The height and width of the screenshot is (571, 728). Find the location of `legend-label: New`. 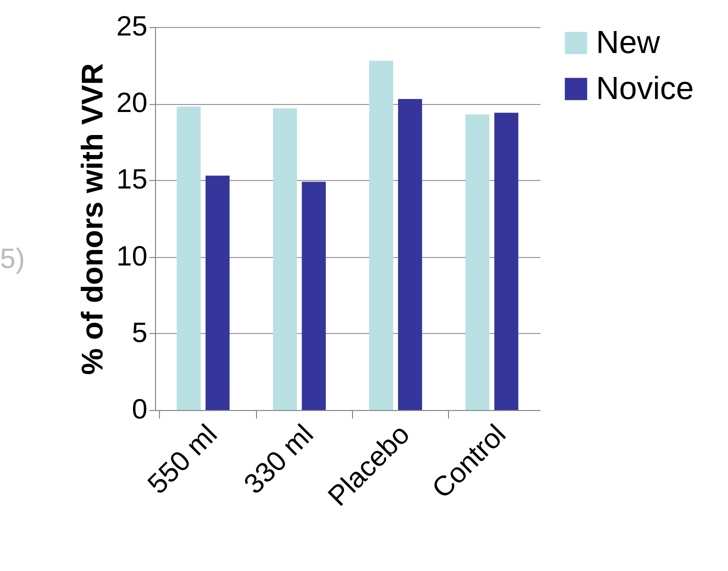

legend-label: New is located at coordinates (628, 42).